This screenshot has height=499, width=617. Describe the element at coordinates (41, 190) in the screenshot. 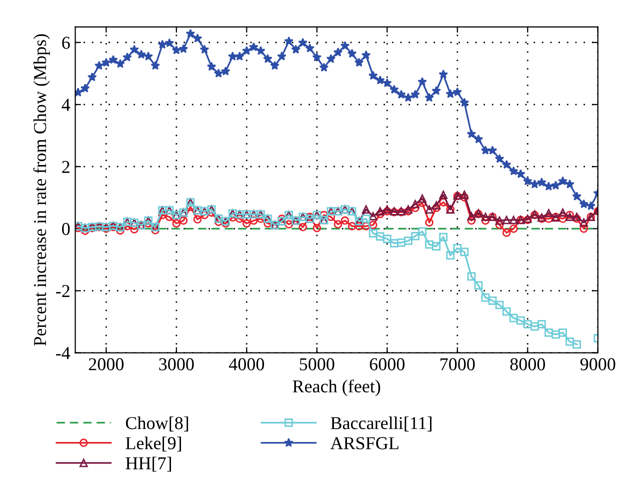

I see `y-axis-title: Percent increase in rate from Chow (Mbps)` at that location.